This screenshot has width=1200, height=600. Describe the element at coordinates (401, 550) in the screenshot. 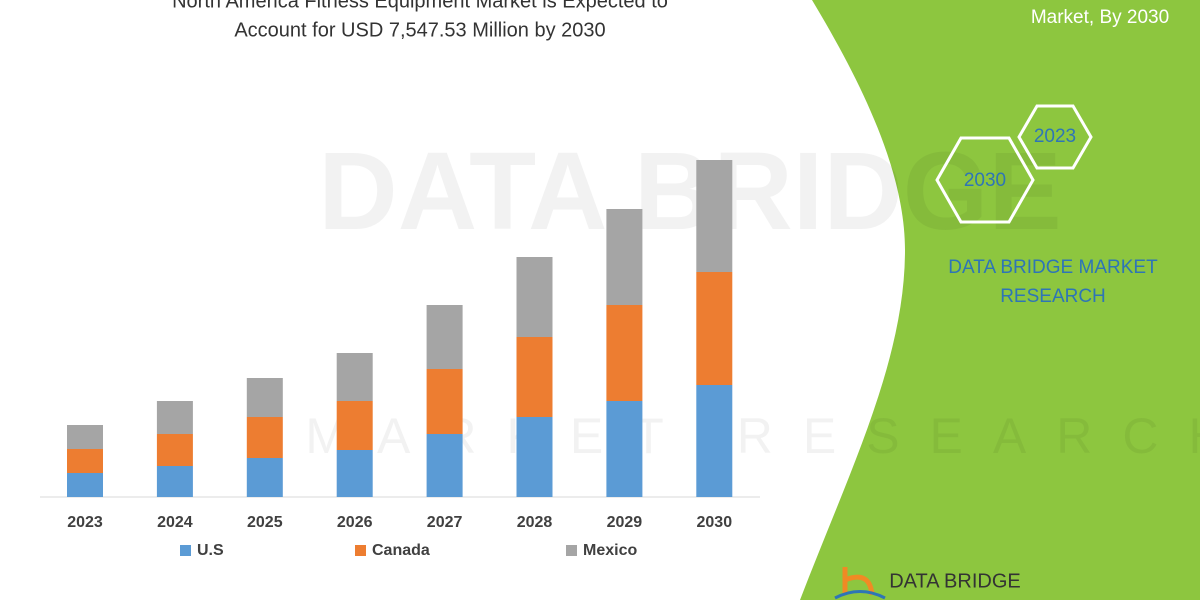

I see `legend-label: Canada` at that location.